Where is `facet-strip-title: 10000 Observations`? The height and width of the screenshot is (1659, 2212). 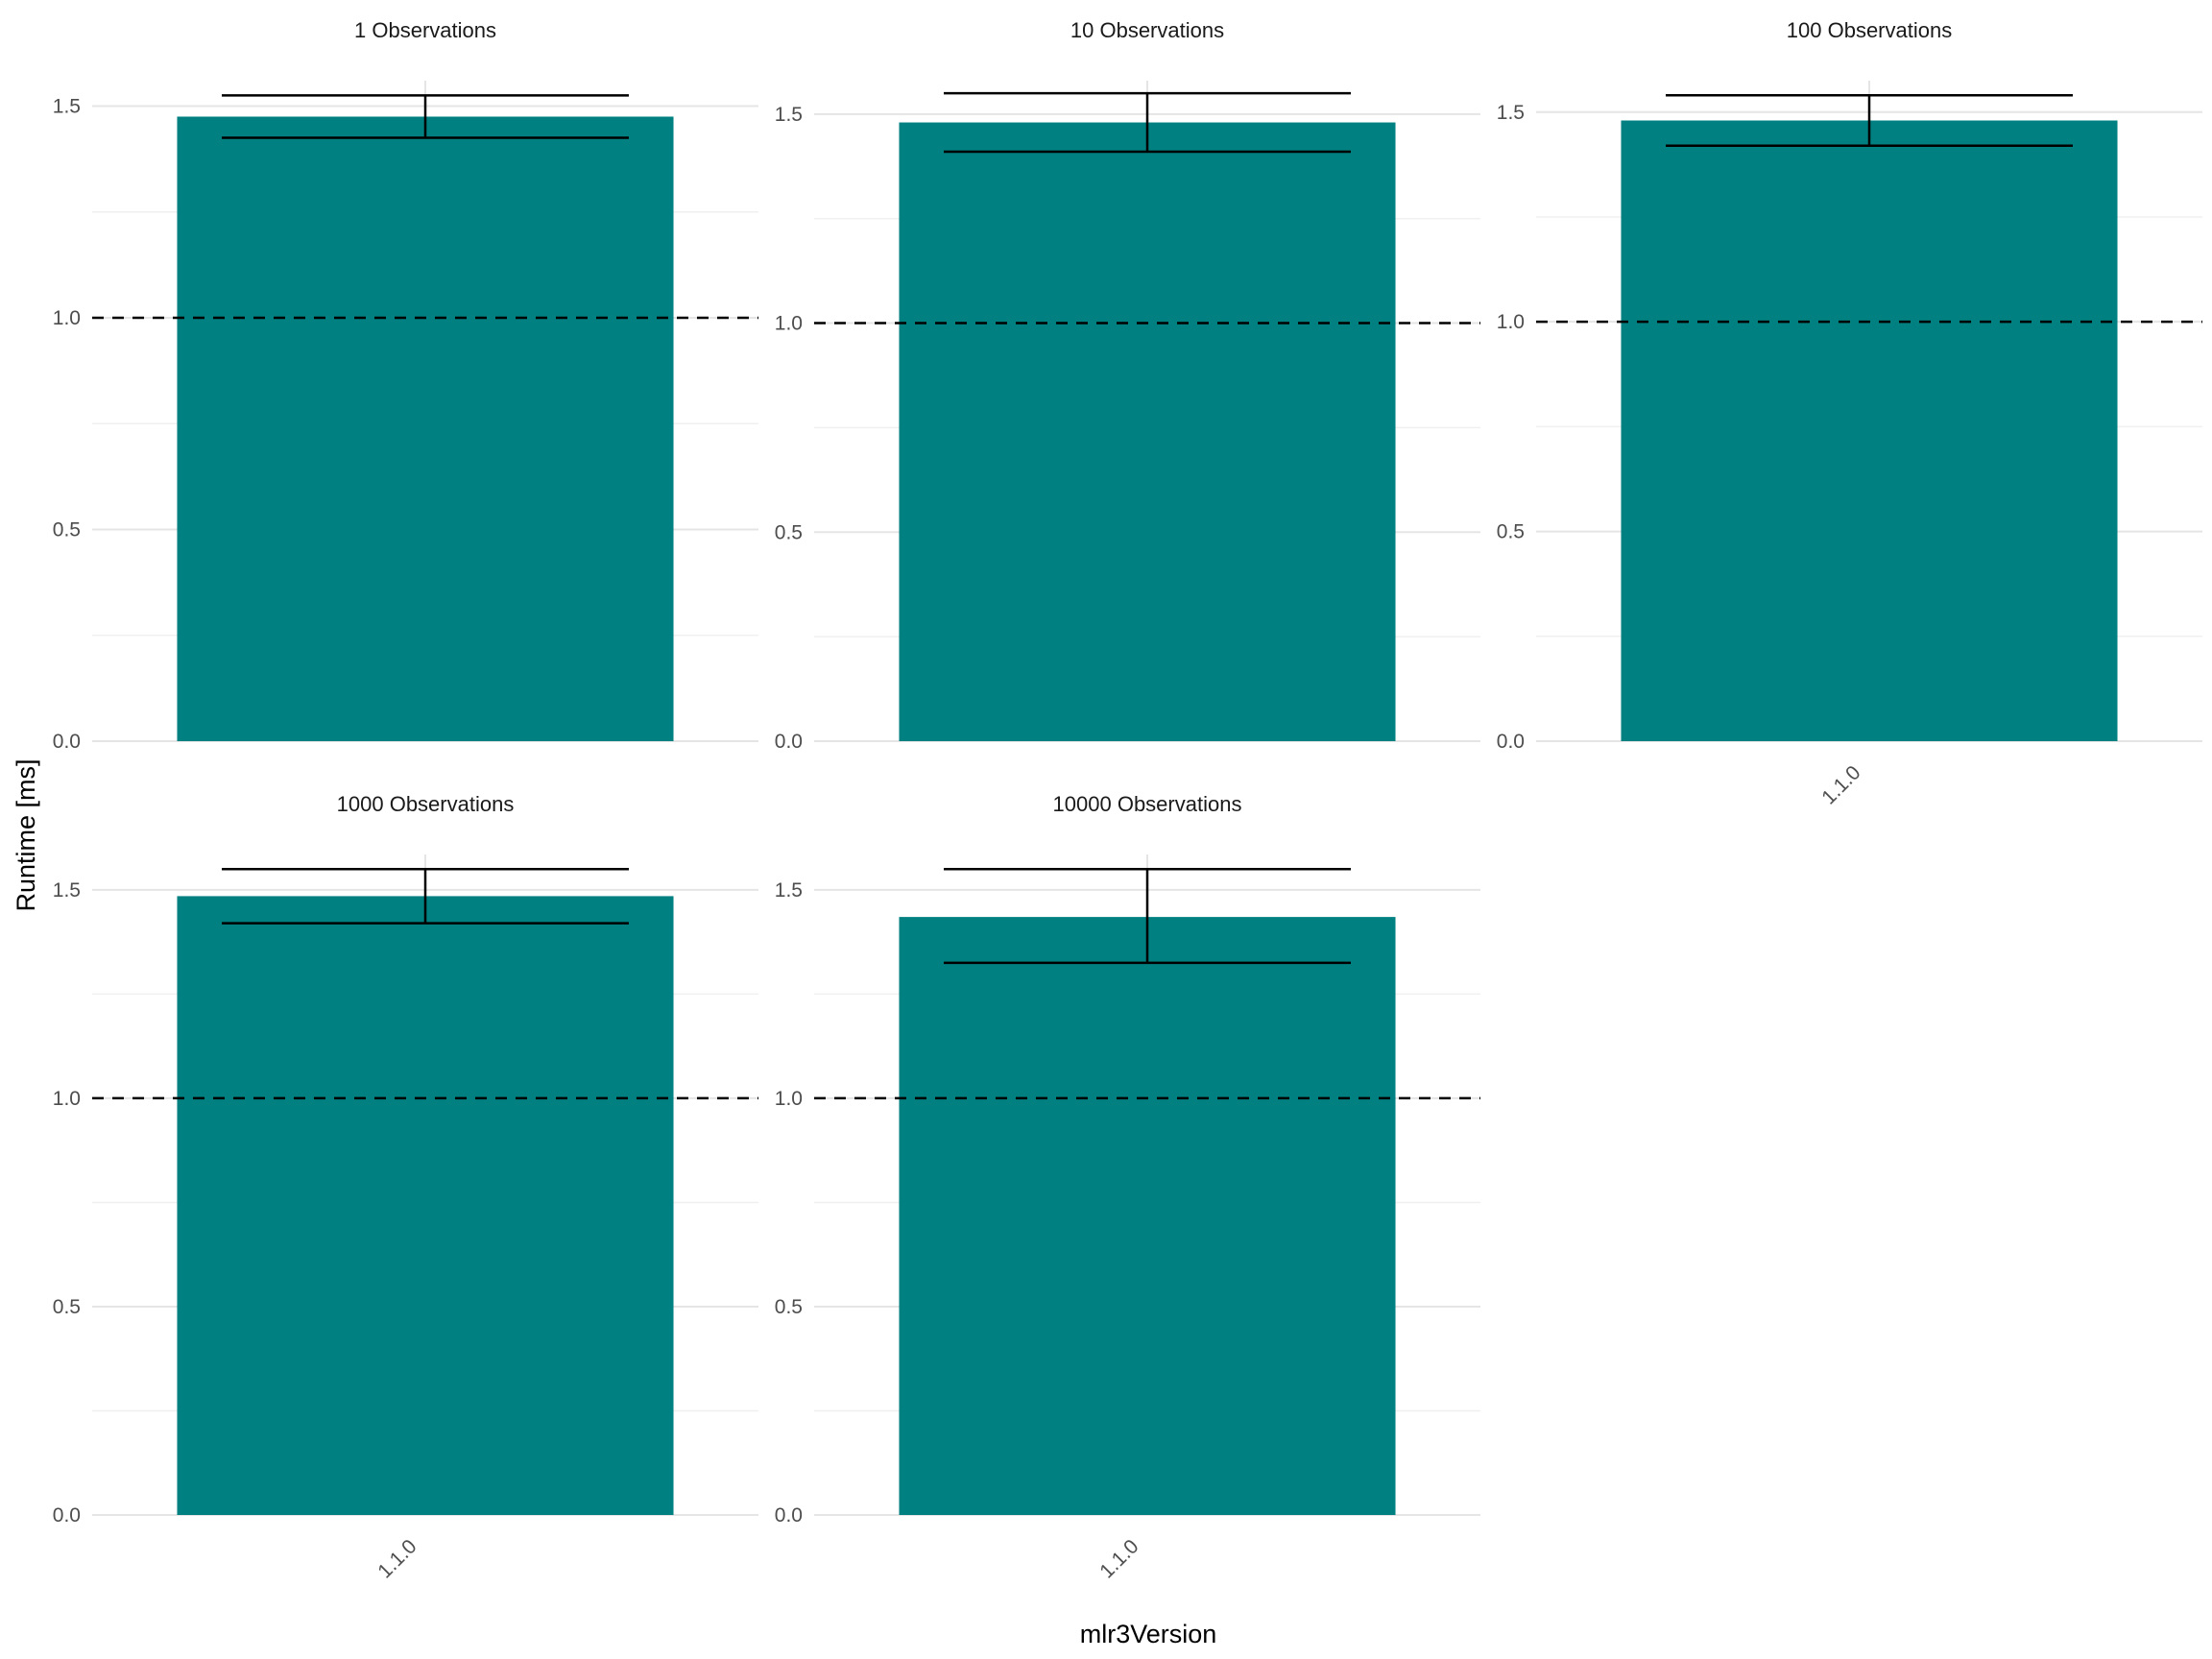
facet-strip-title: 10000 Observations is located at coordinates (1147, 804).